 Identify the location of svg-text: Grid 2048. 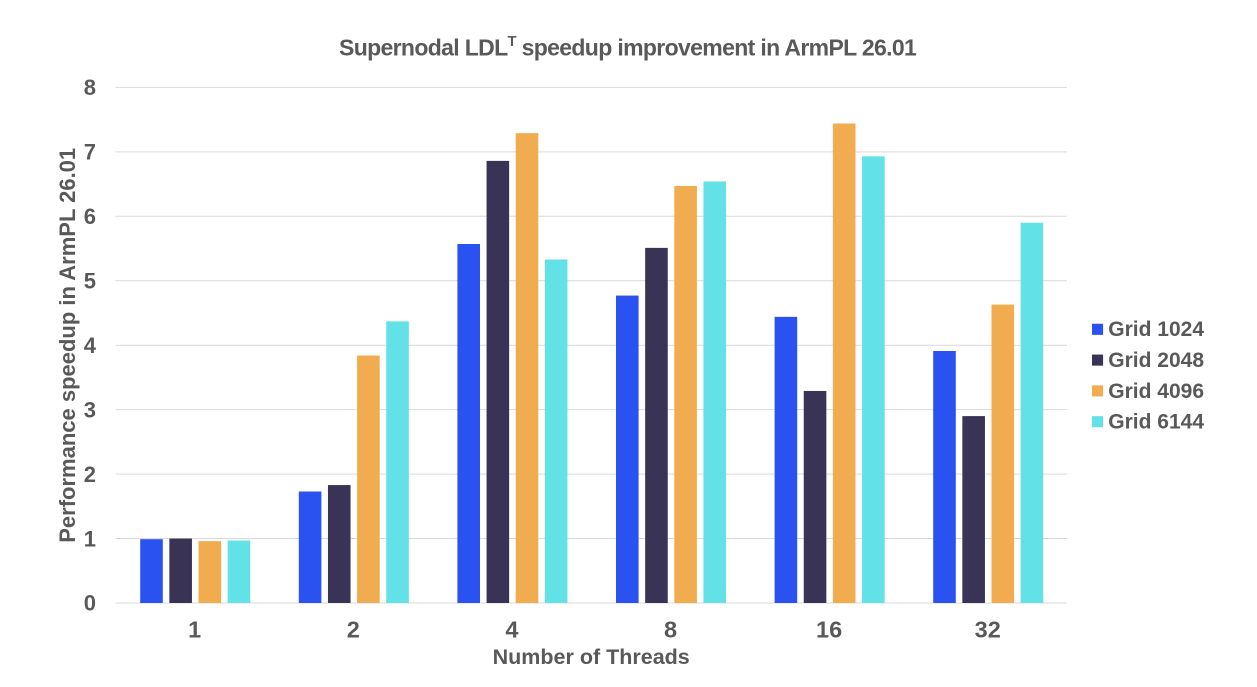
(1156, 360).